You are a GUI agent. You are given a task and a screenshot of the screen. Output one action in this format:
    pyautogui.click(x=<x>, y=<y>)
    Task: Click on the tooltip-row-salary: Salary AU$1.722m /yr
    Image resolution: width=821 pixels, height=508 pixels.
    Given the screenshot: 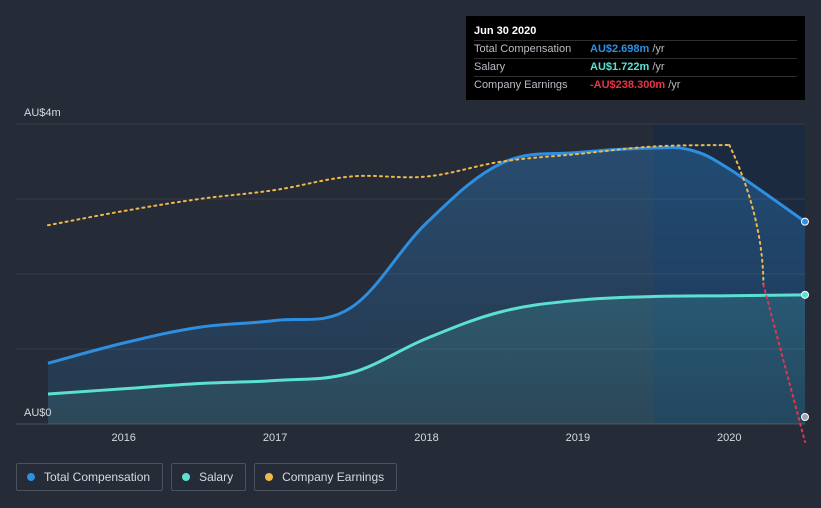 What is the action you would take?
    pyautogui.click(x=635, y=67)
    